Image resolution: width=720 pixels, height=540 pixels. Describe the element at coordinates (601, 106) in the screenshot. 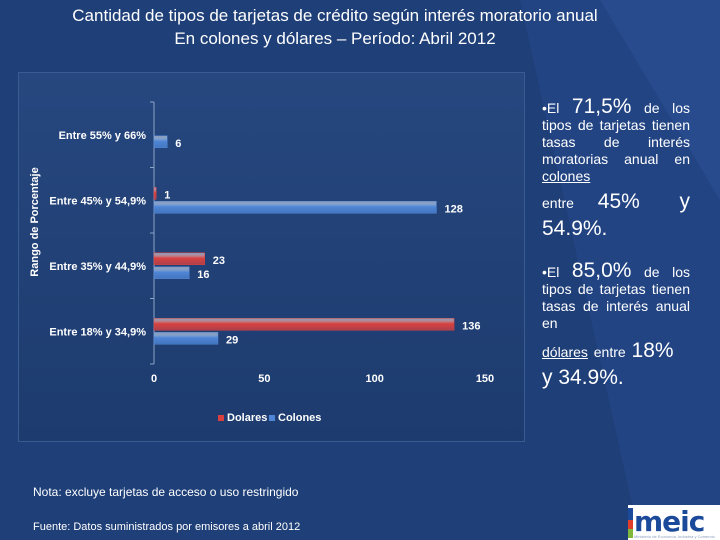

I see `bullet-colones-percent: 71,5%` at that location.